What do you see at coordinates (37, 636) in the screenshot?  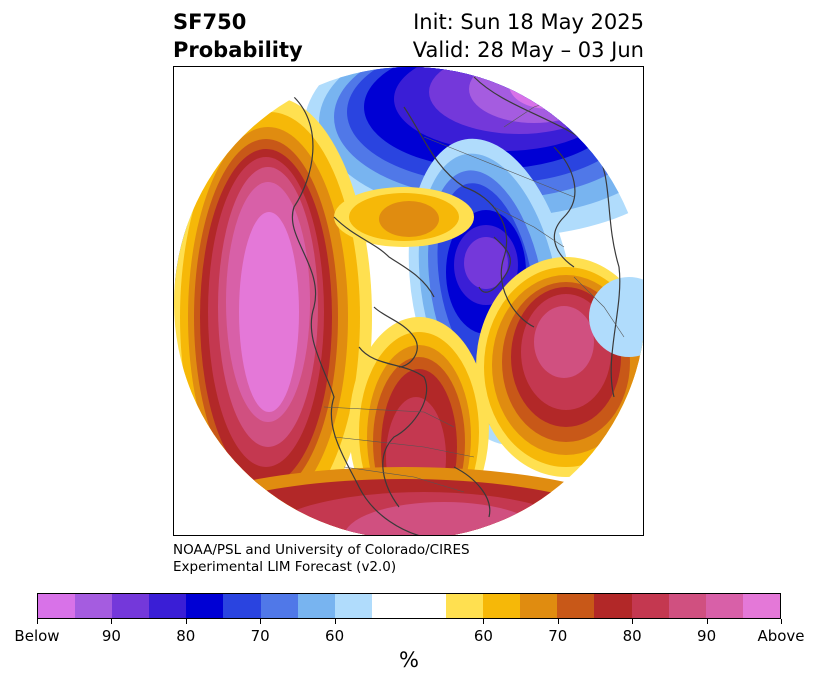 I see `colorbar-tick-label: Below` at bounding box center [37, 636].